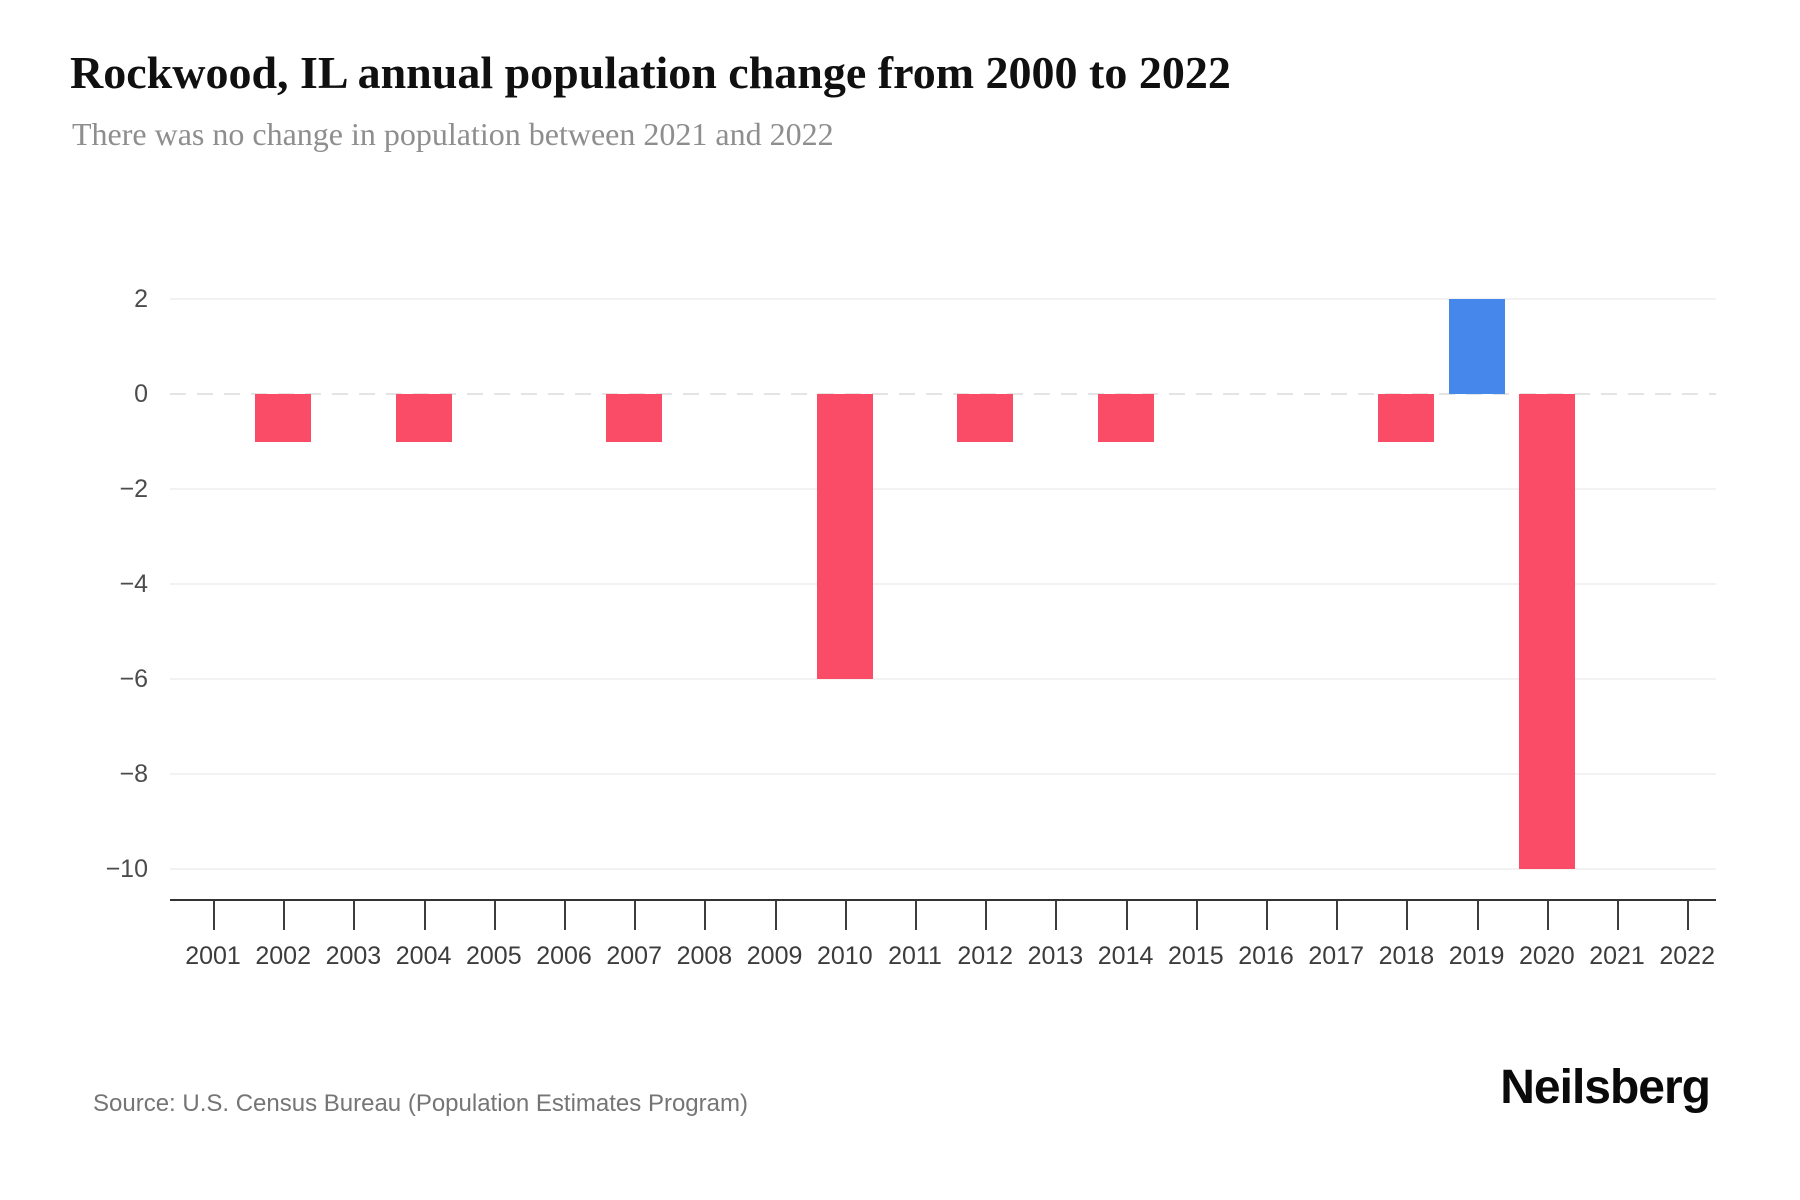  What do you see at coordinates (845, 915) in the screenshot?
I see `x-tick-2010` at bounding box center [845, 915].